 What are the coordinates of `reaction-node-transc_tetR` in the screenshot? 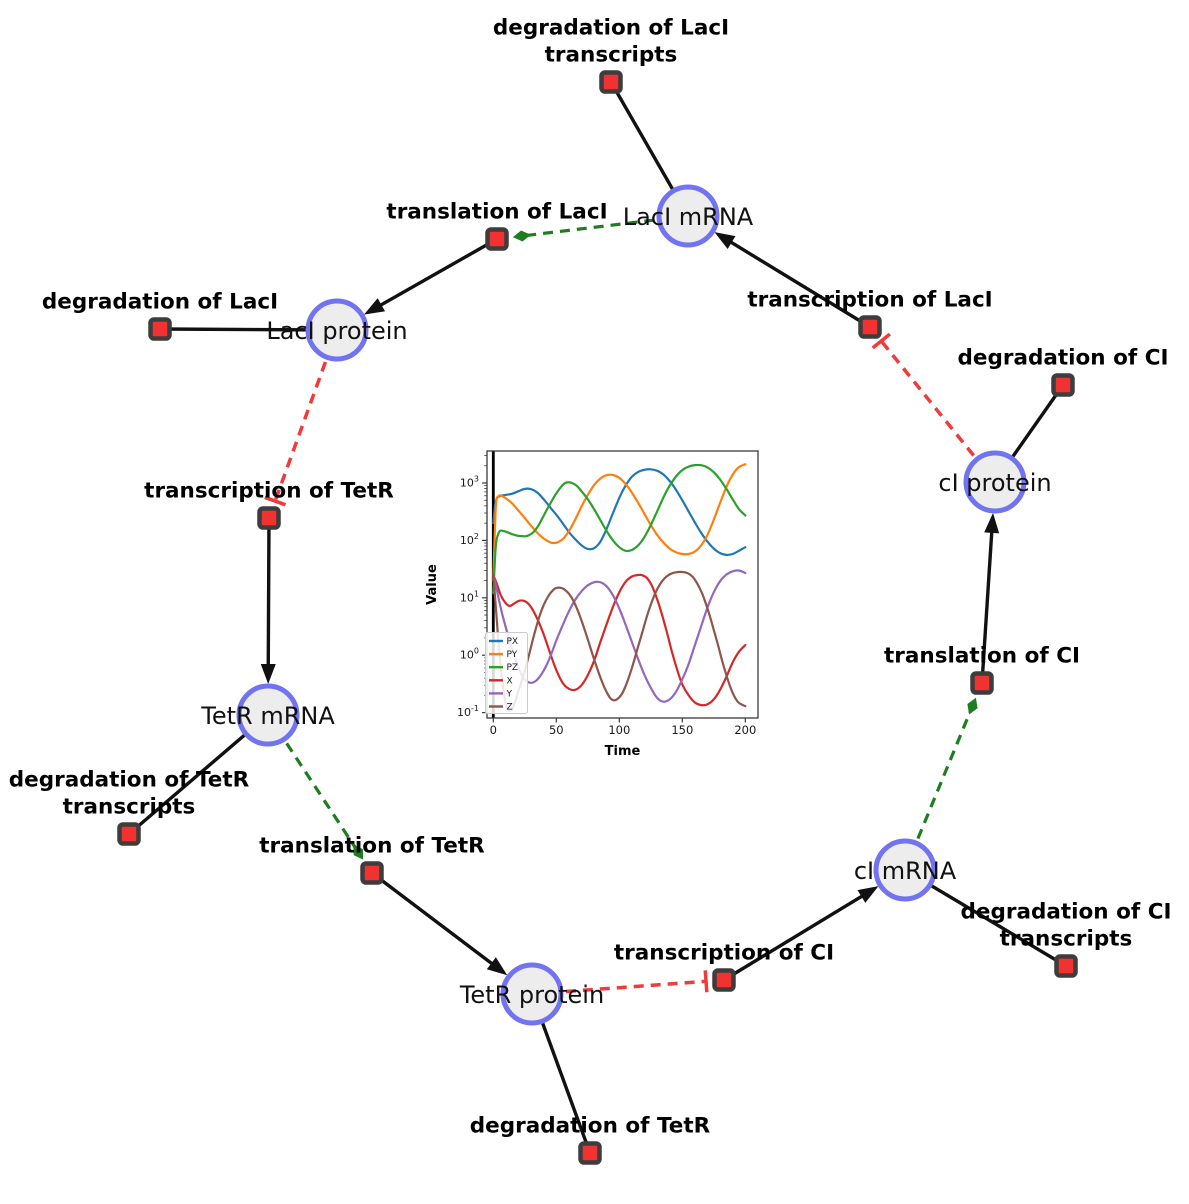 It's located at (269, 518).